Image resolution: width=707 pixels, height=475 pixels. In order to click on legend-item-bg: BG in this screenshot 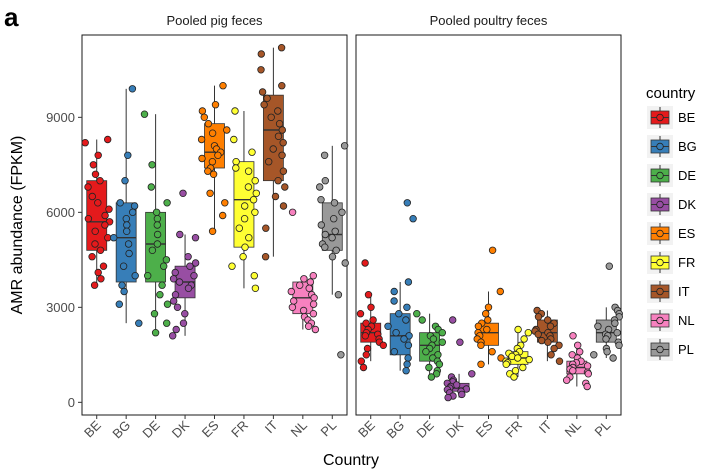, I will do `click(672, 146)`.